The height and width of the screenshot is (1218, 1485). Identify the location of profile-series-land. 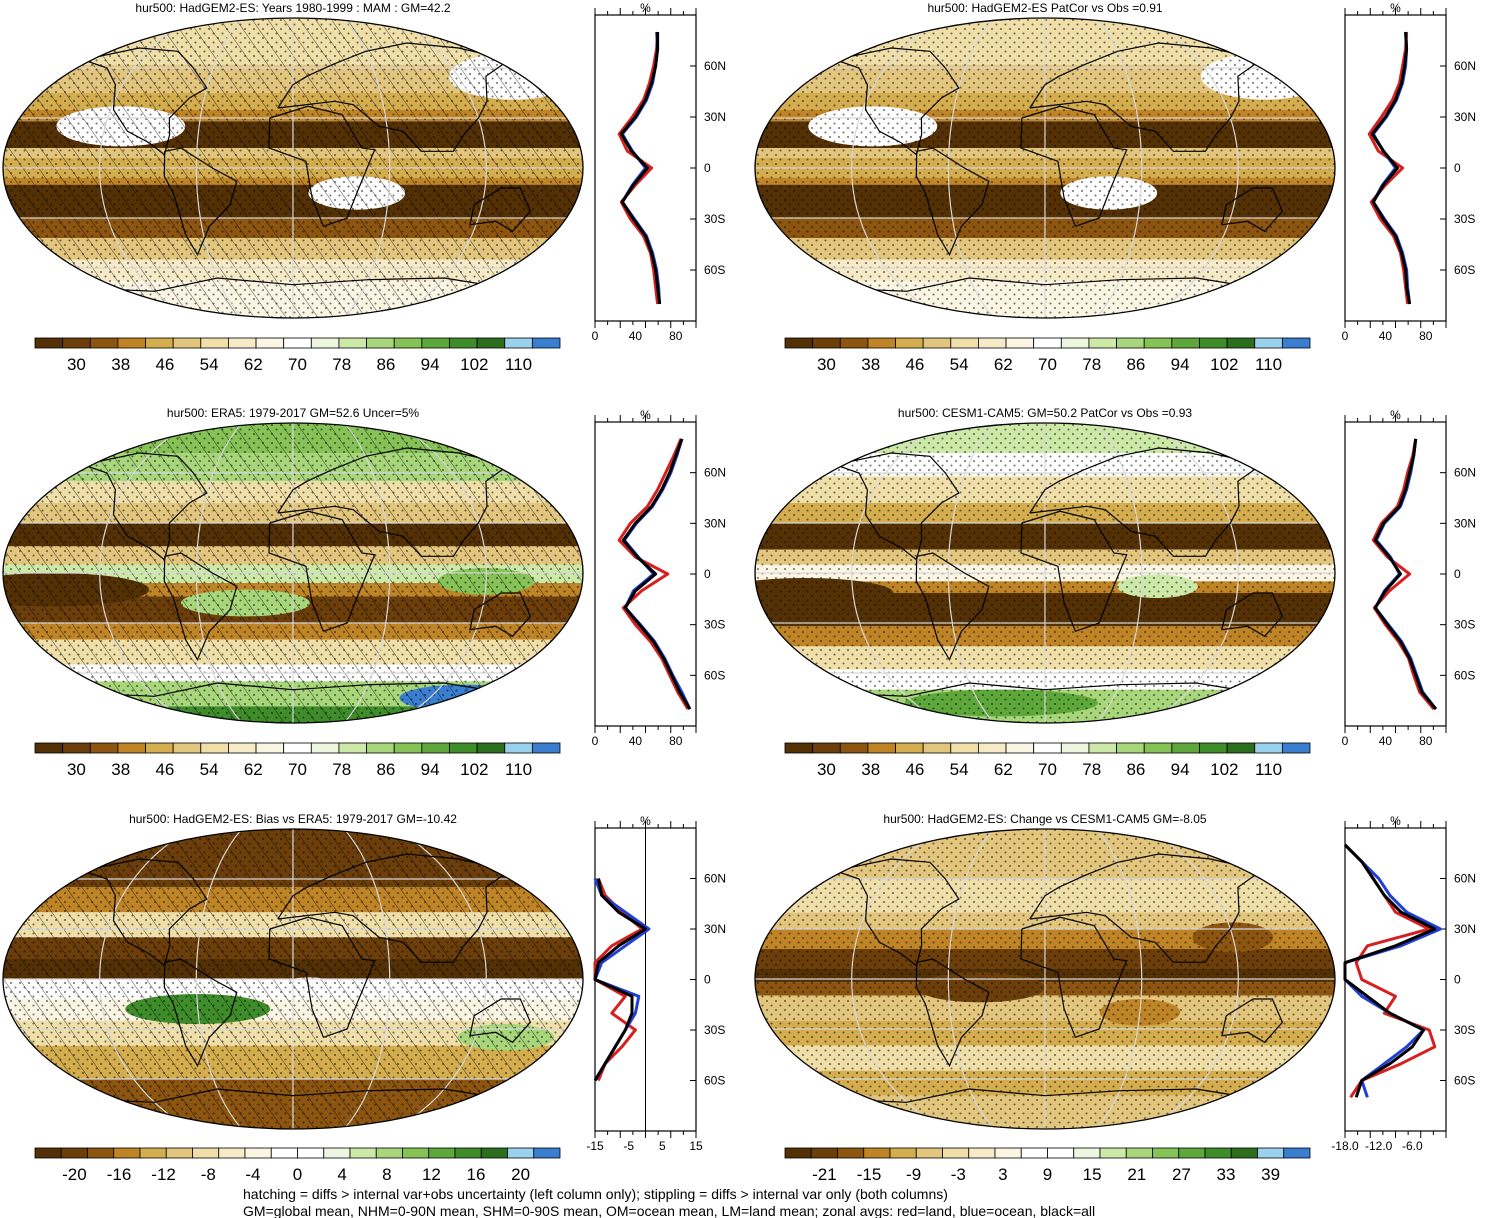
(653, 574).